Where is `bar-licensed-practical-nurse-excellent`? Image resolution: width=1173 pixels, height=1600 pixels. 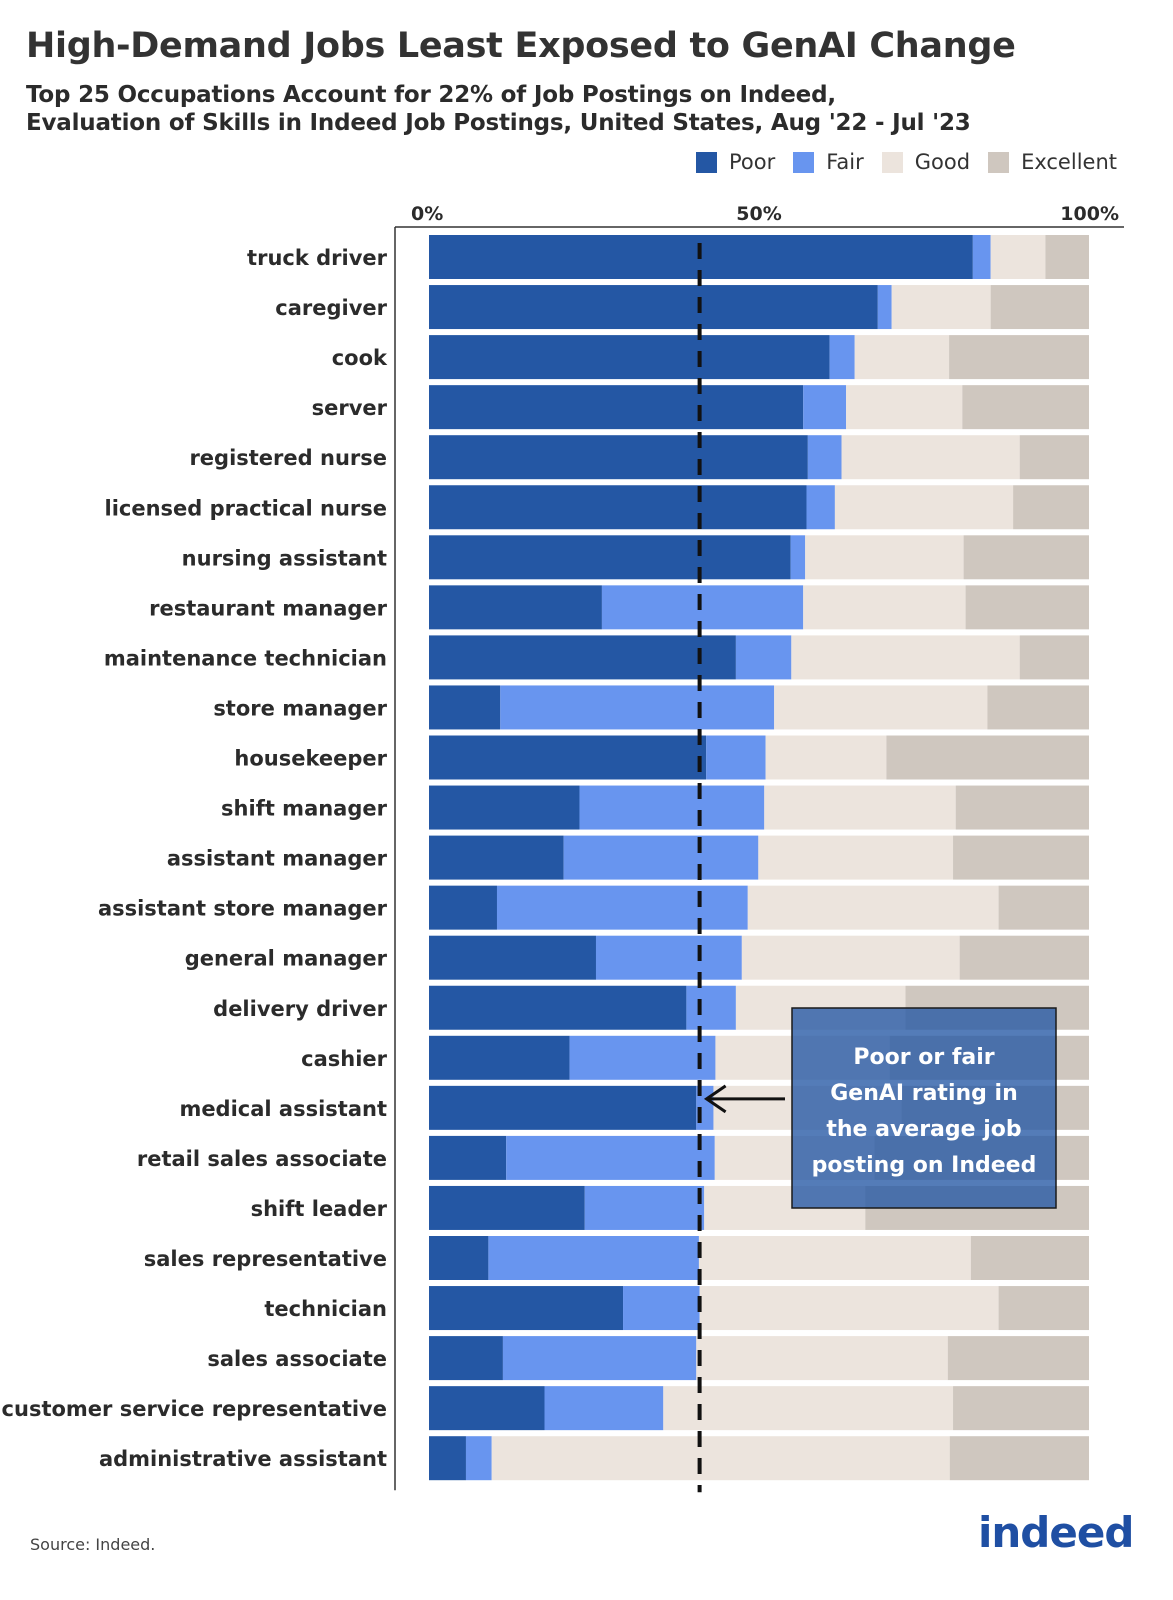
bar-licensed-practical-nurse-excellent is located at coordinates (1051, 507).